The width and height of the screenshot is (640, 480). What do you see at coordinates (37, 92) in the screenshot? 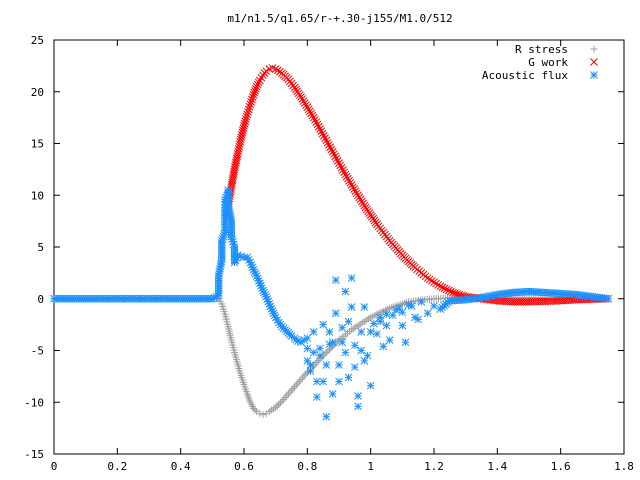
I see `y-tick-label: 20` at bounding box center [37, 92].